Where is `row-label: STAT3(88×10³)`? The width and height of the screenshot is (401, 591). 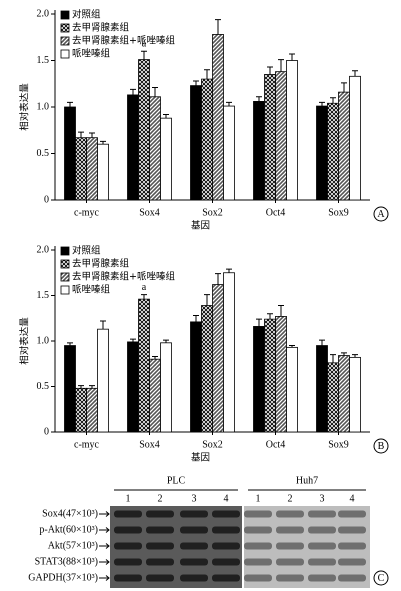
row-label: STAT3(88×10³) is located at coordinates (66, 561).